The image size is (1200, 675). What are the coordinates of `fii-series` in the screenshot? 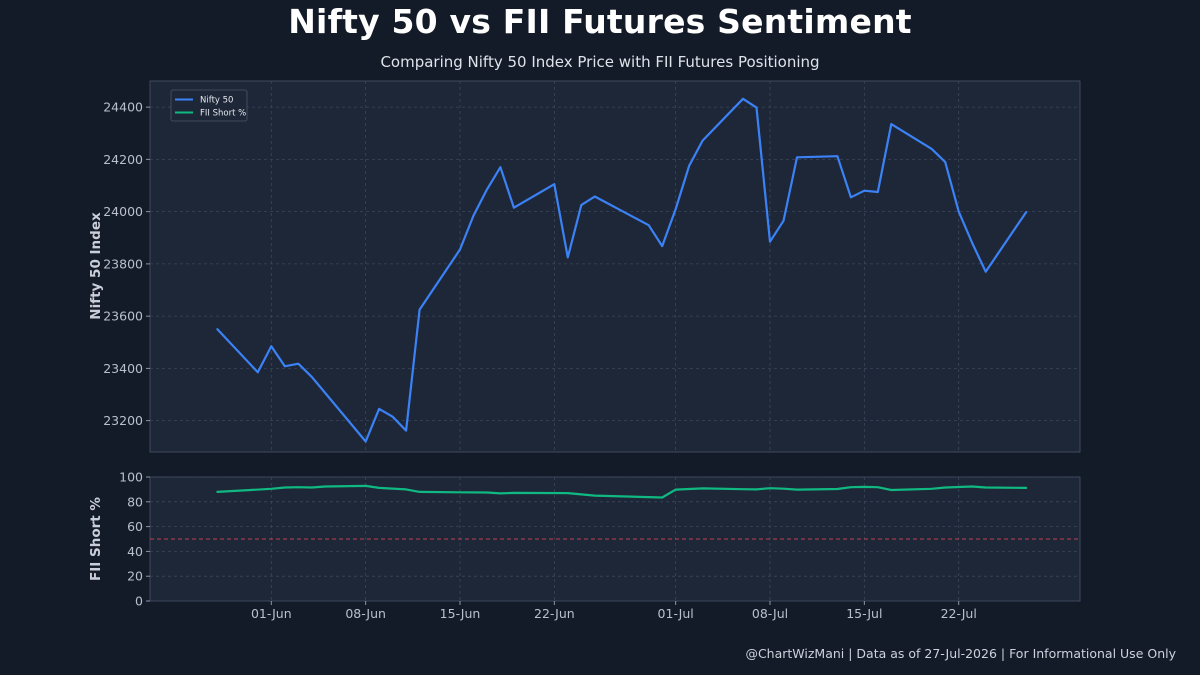 It's located at (622, 491).